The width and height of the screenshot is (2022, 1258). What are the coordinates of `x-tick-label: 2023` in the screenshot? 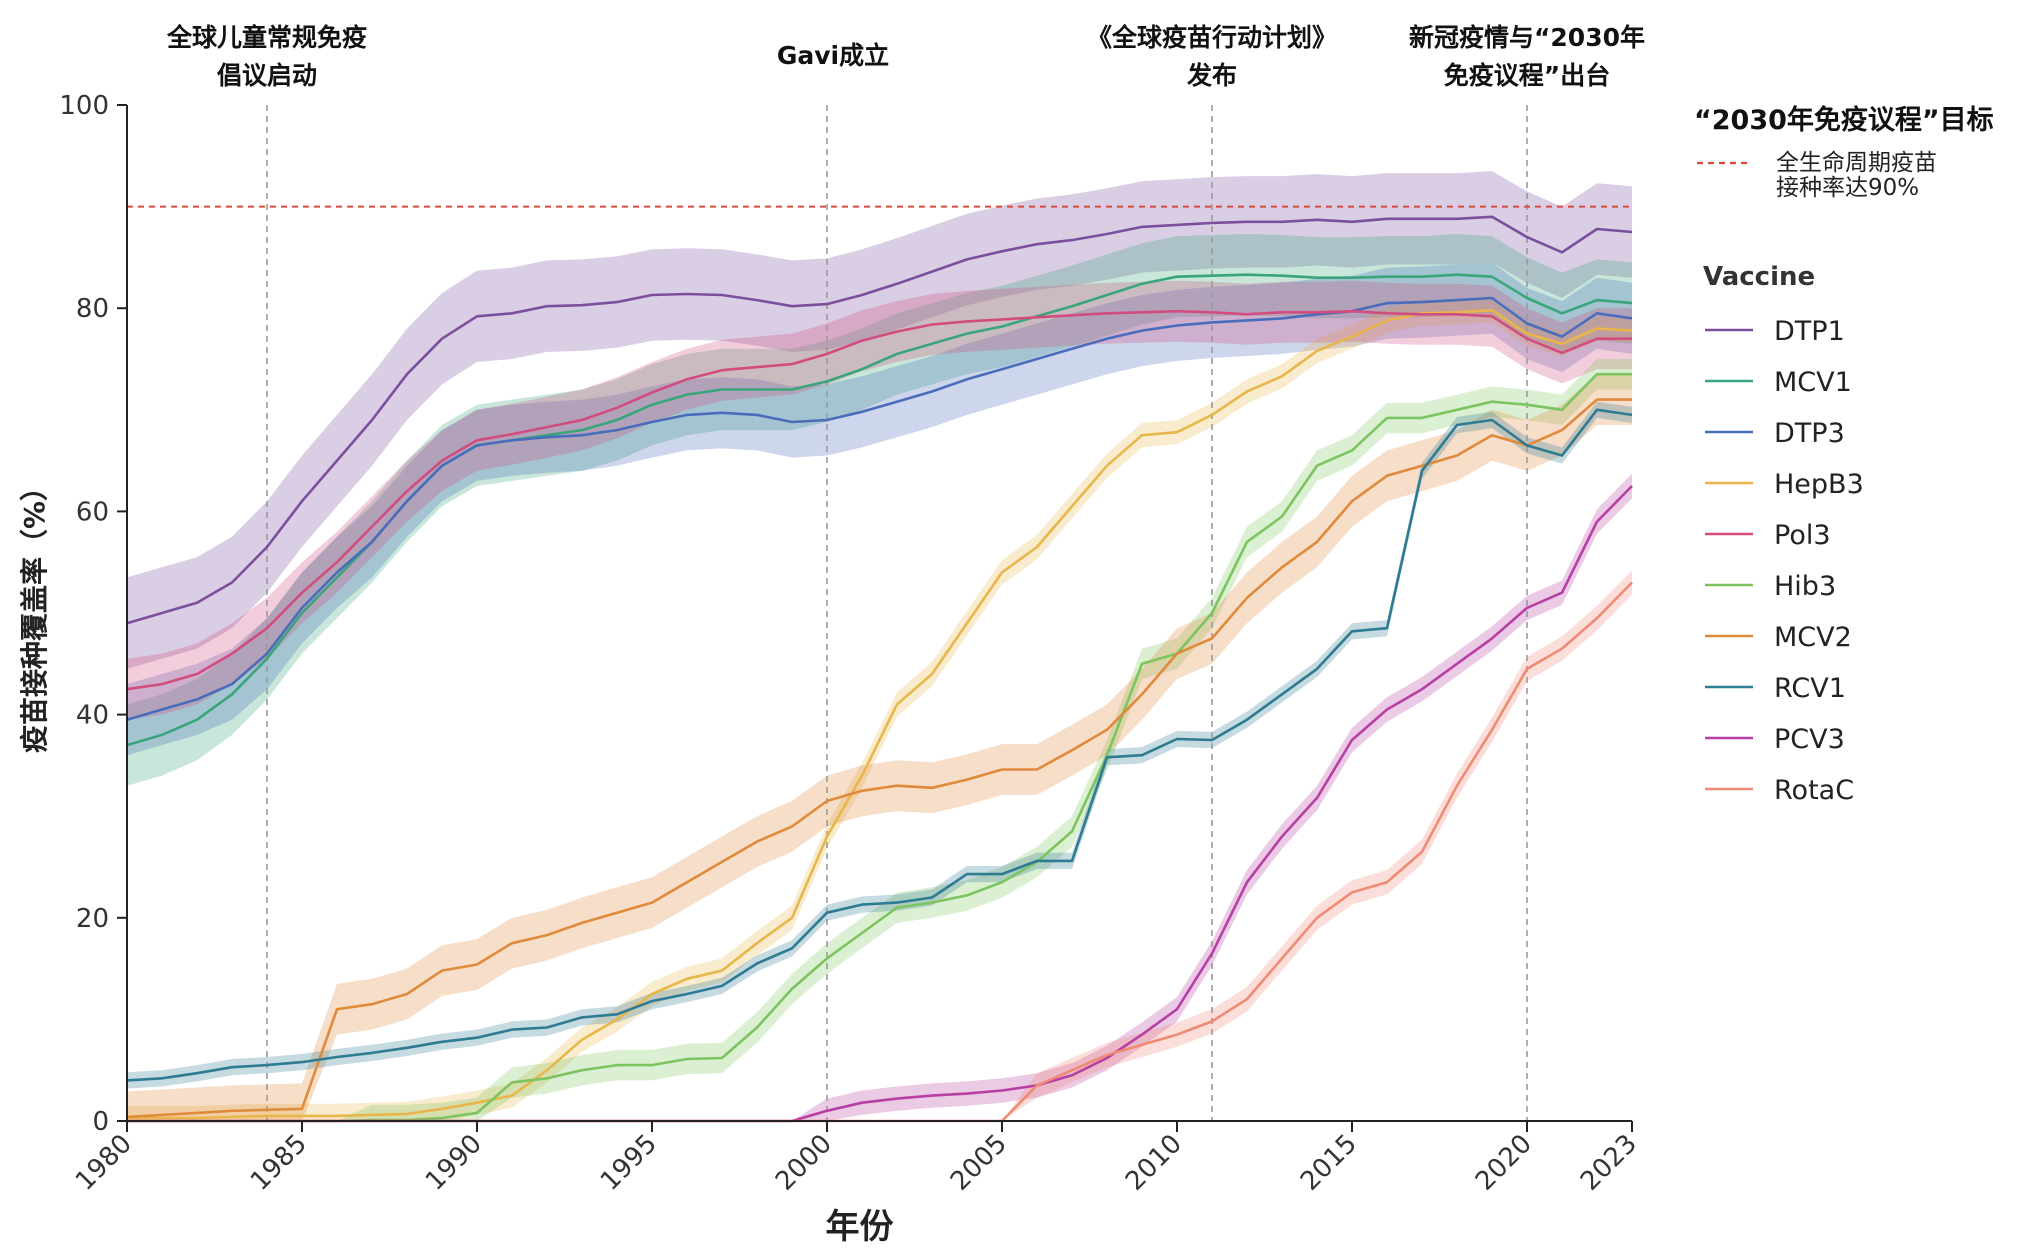 It's located at (1609, 1163).